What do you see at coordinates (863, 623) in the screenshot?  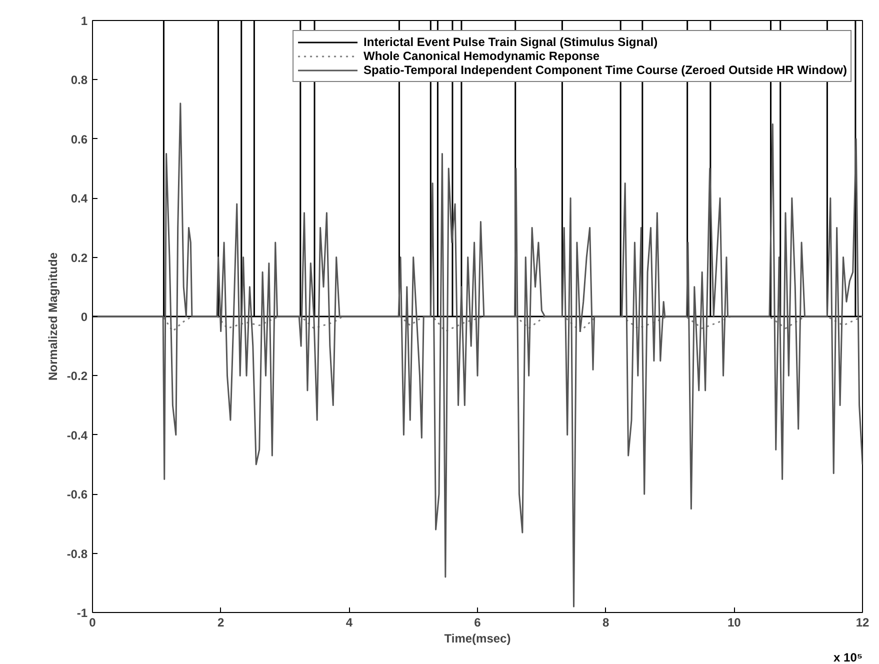 I see `x-tick-label: 12` at bounding box center [863, 623].